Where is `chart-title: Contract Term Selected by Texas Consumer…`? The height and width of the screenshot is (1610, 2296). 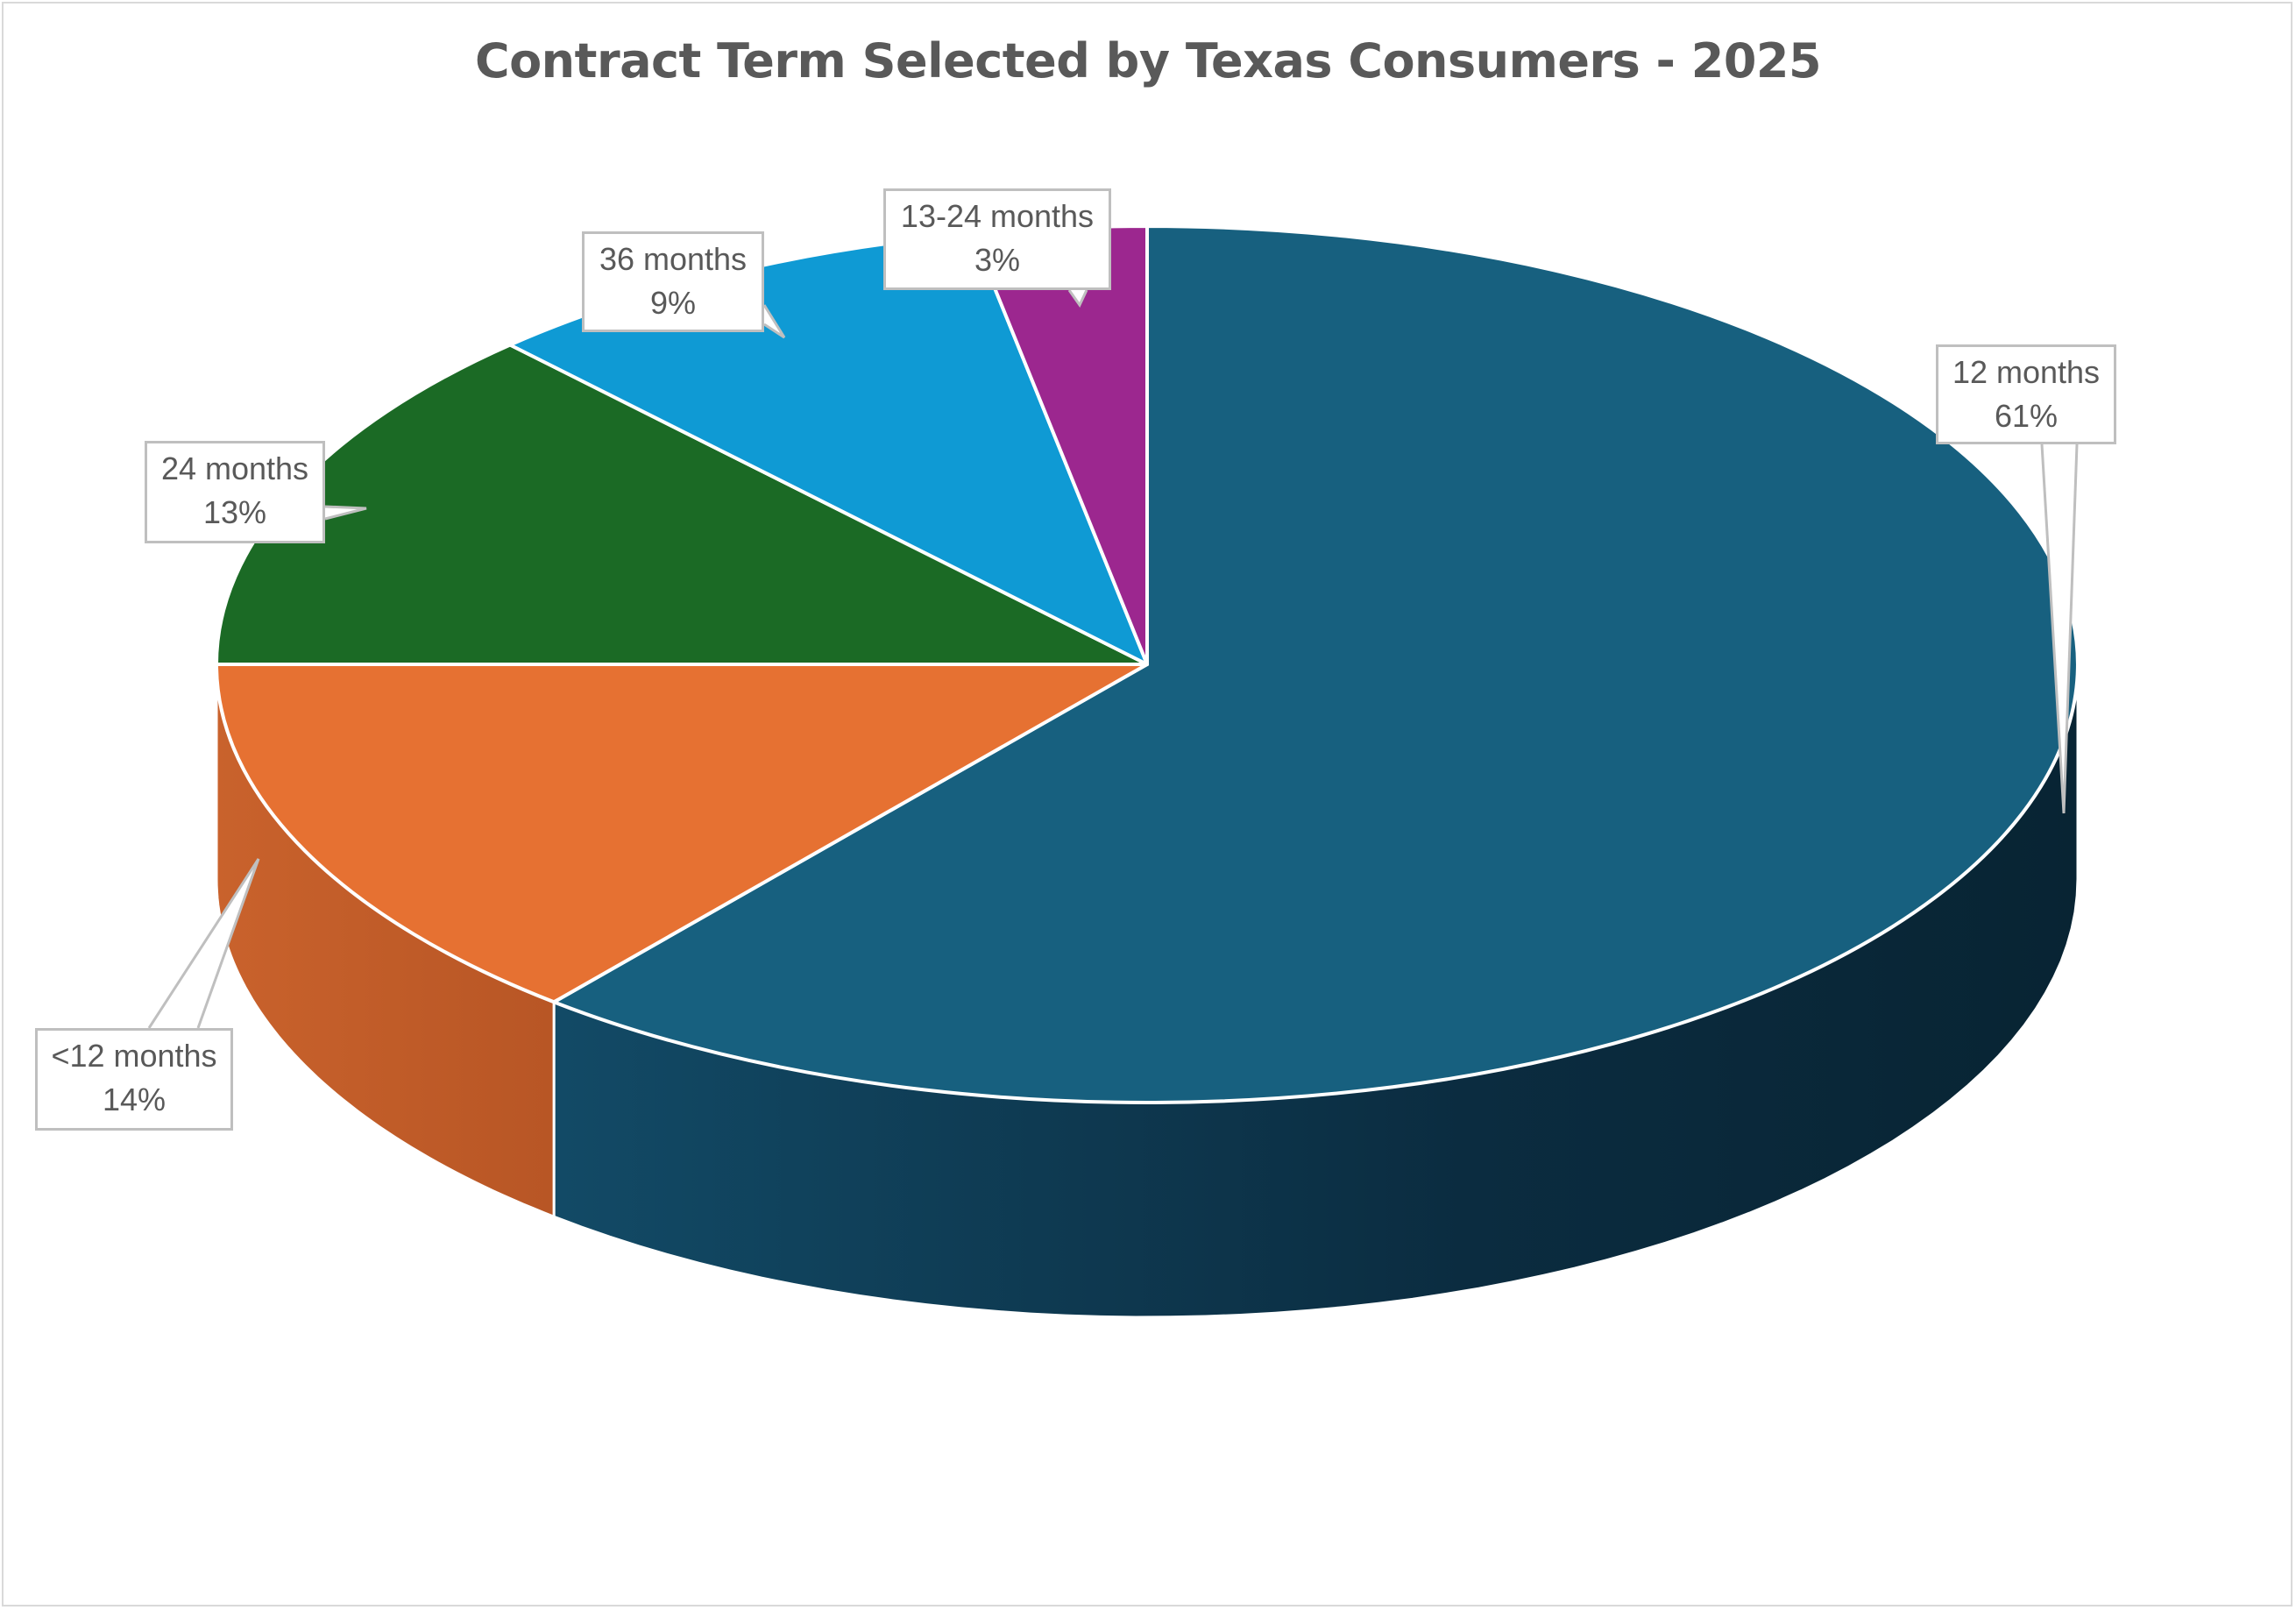
chart-title: Contract Term Selected by Texas Consumer… is located at coordinates (1148, 61).